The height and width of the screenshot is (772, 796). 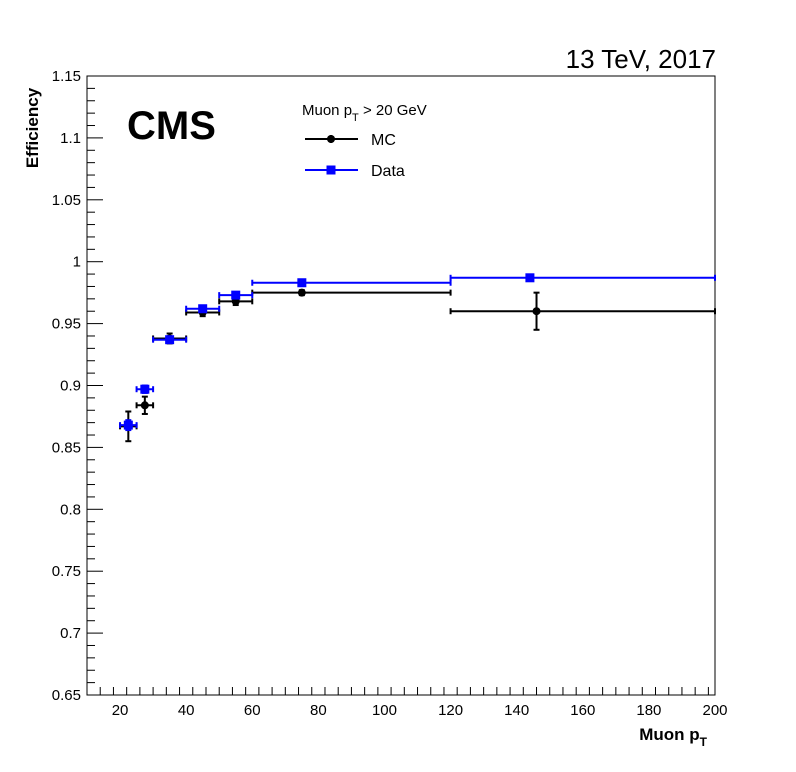 What do you see at coordinates (70, 138) in the screenshot?
I see `y-tick-label: 1.1` at bounding box center [70, 138].